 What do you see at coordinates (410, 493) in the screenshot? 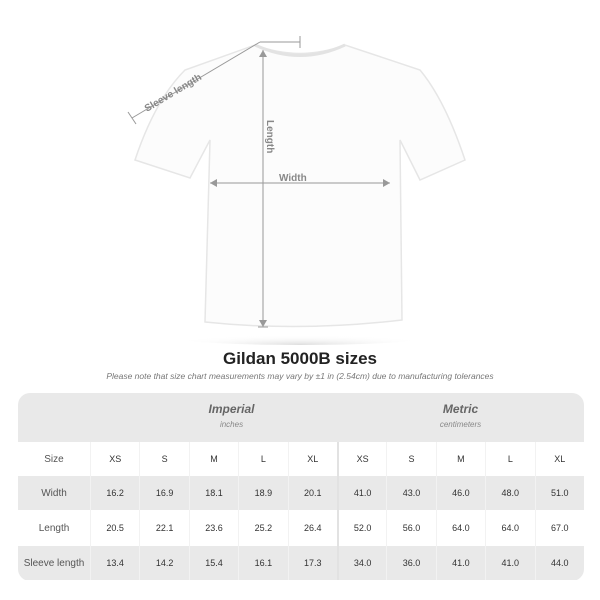
I see `table-cell: 43.0` at bounding box center [410, 493].